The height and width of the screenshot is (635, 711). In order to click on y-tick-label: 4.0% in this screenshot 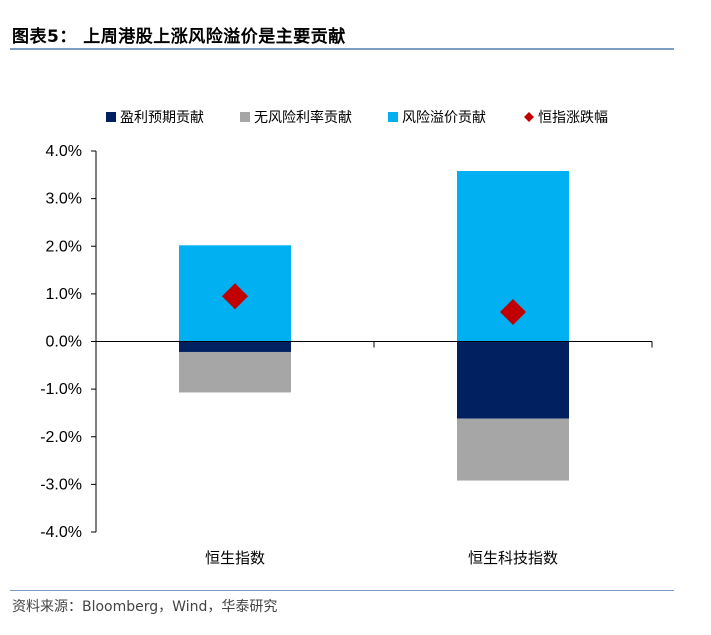, I will do `click(64, 151)`.